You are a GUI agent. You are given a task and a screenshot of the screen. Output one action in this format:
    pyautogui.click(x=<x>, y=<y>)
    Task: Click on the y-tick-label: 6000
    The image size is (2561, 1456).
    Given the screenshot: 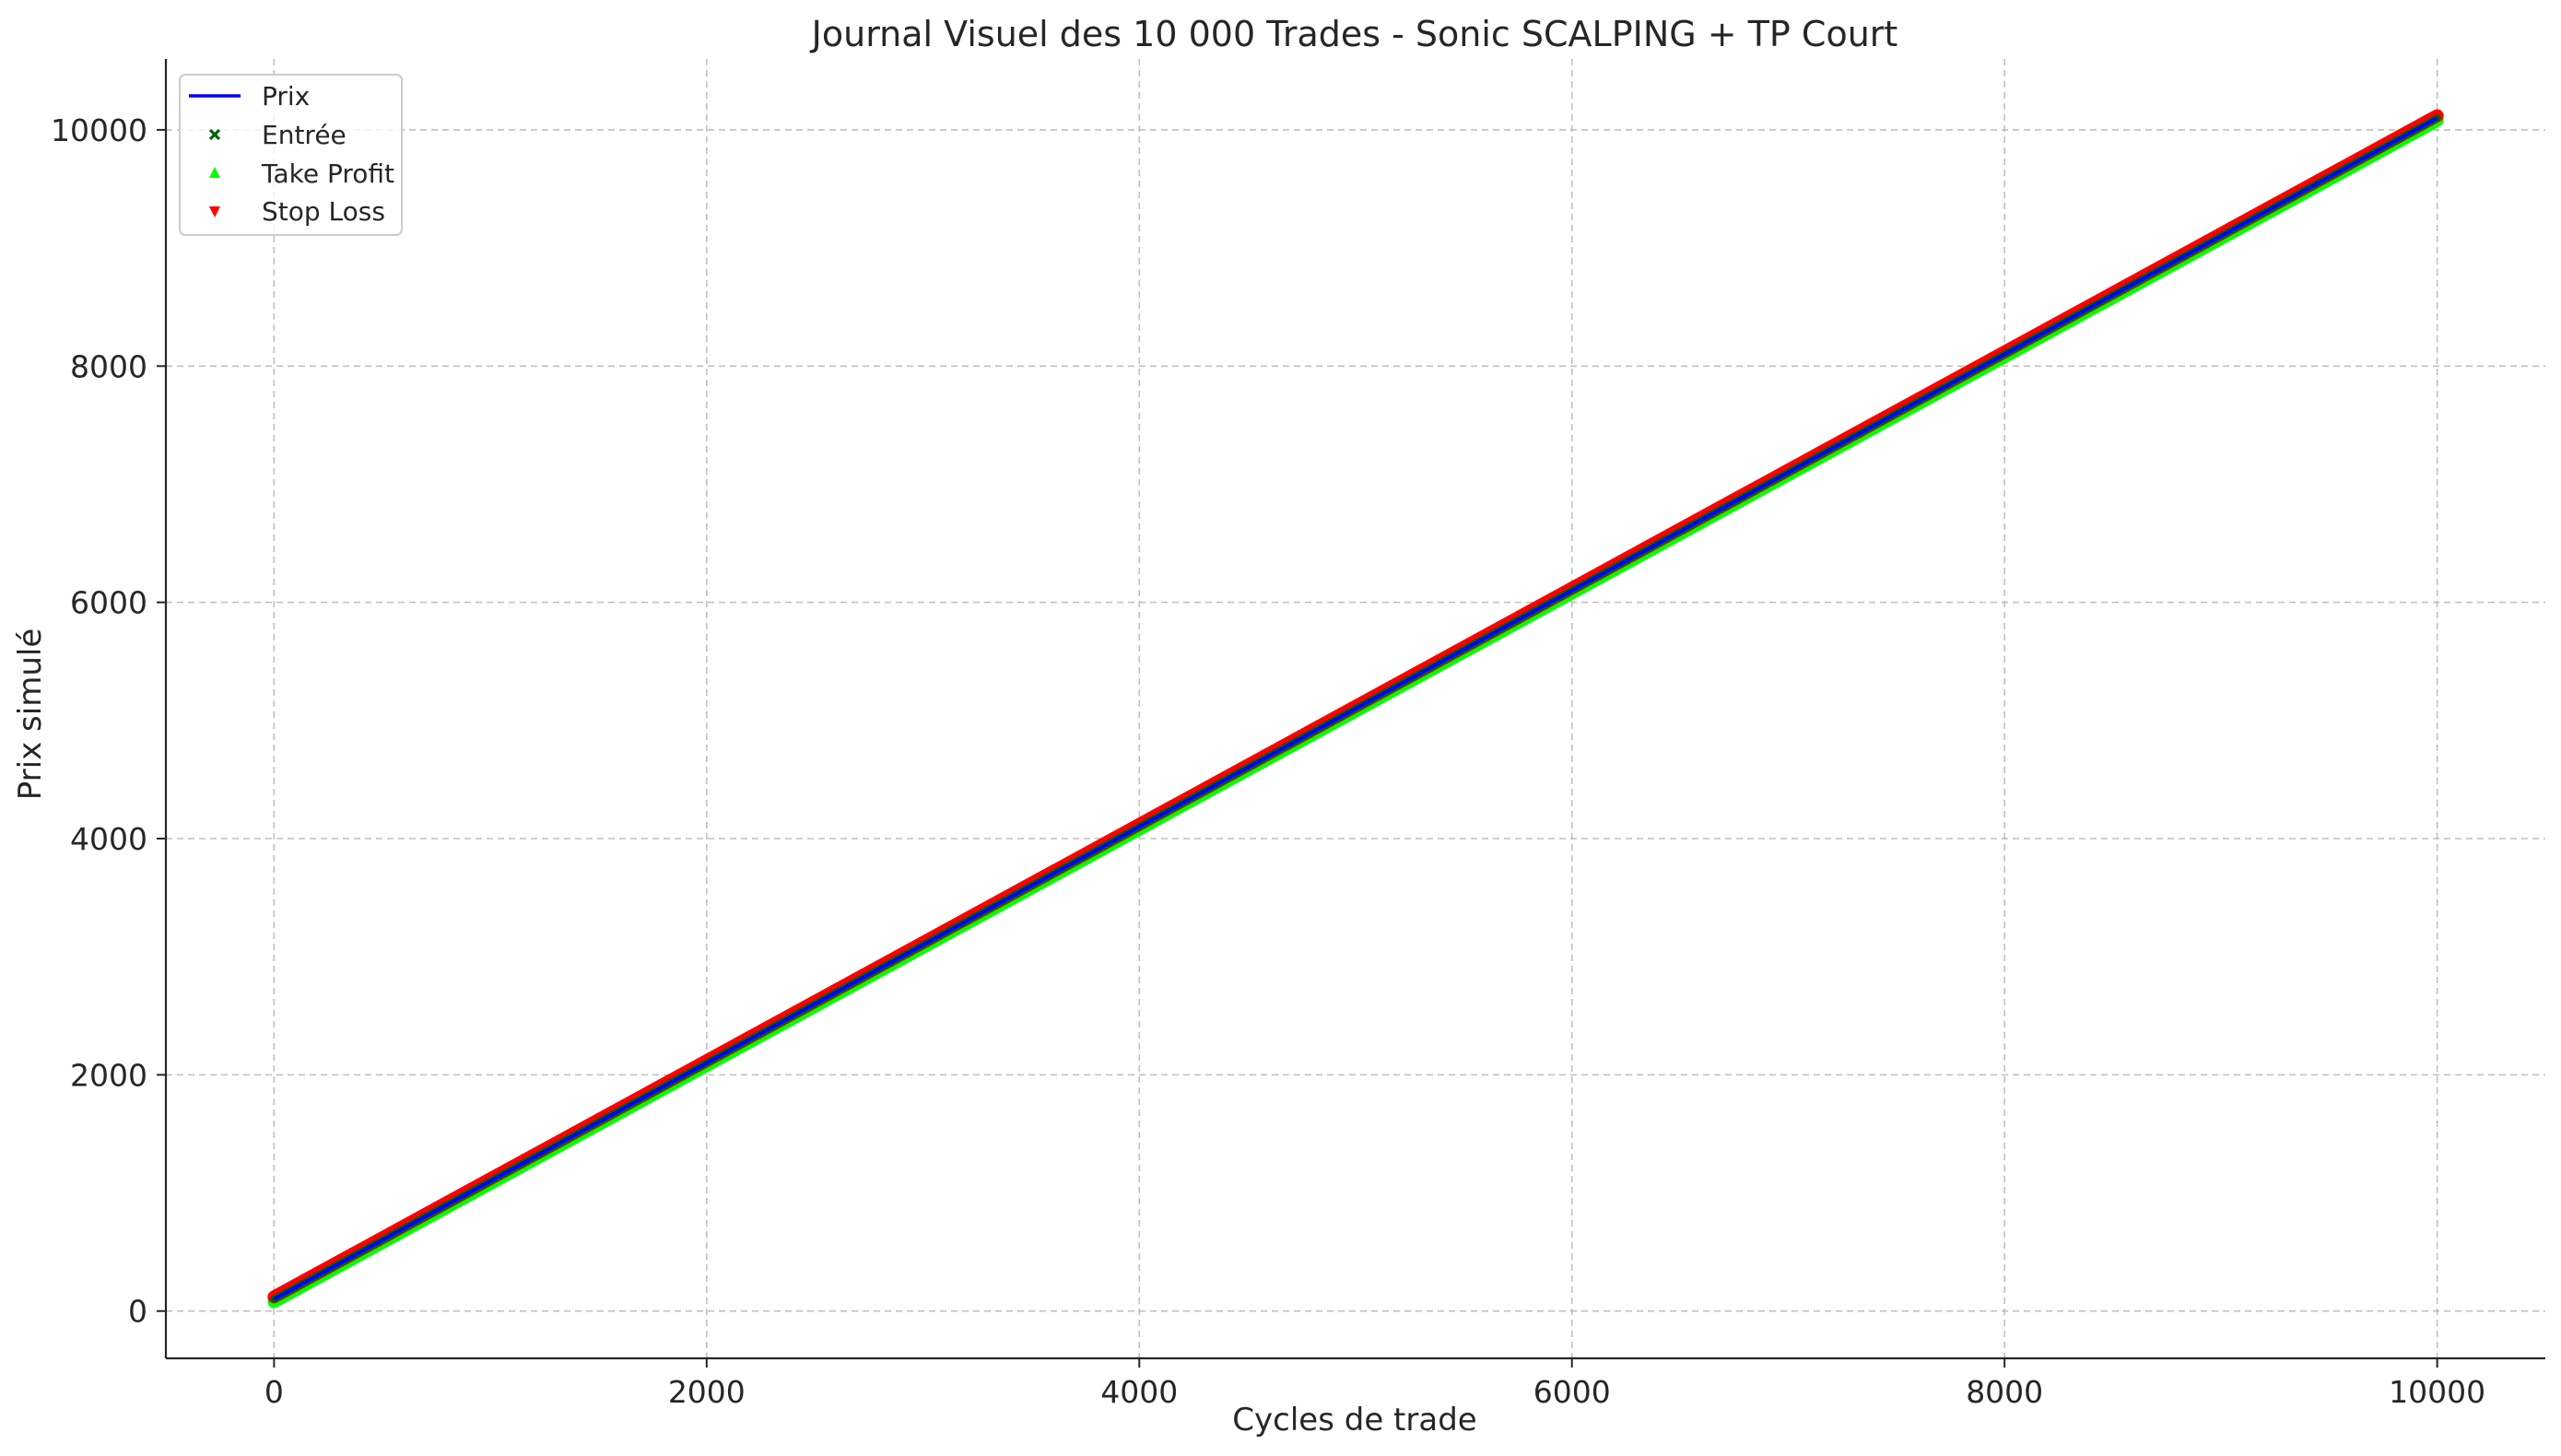 What is the action you would take?
    pyautogui.click(x=109, y=603)
    